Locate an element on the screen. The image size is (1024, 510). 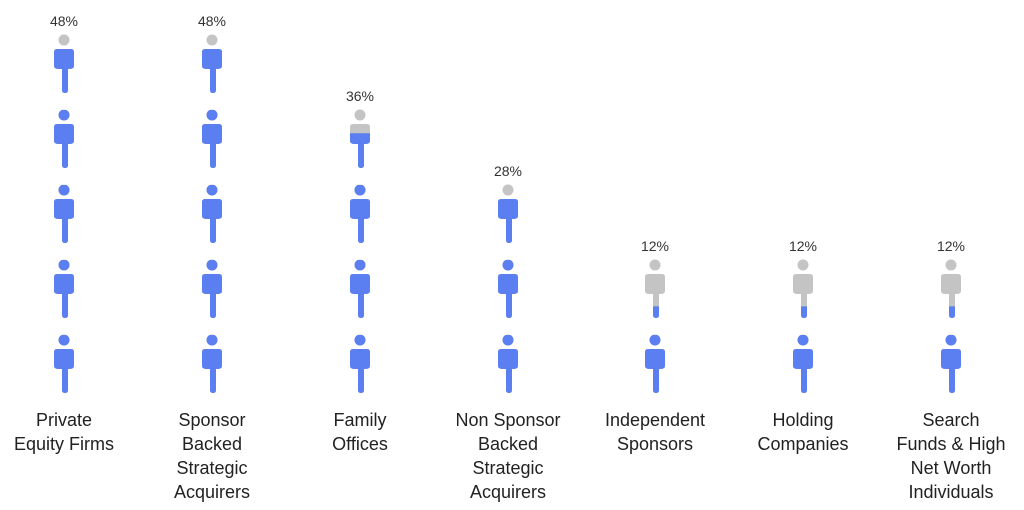
column-0: 48% Private Equity Firms is located at coordinates (64, 233).